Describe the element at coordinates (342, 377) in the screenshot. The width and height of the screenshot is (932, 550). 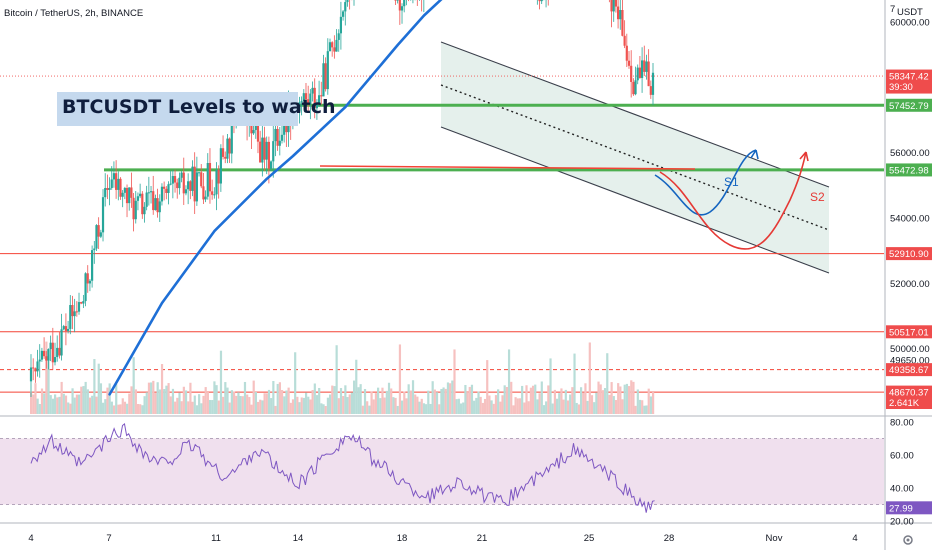
I see `volume-bars` at that location.